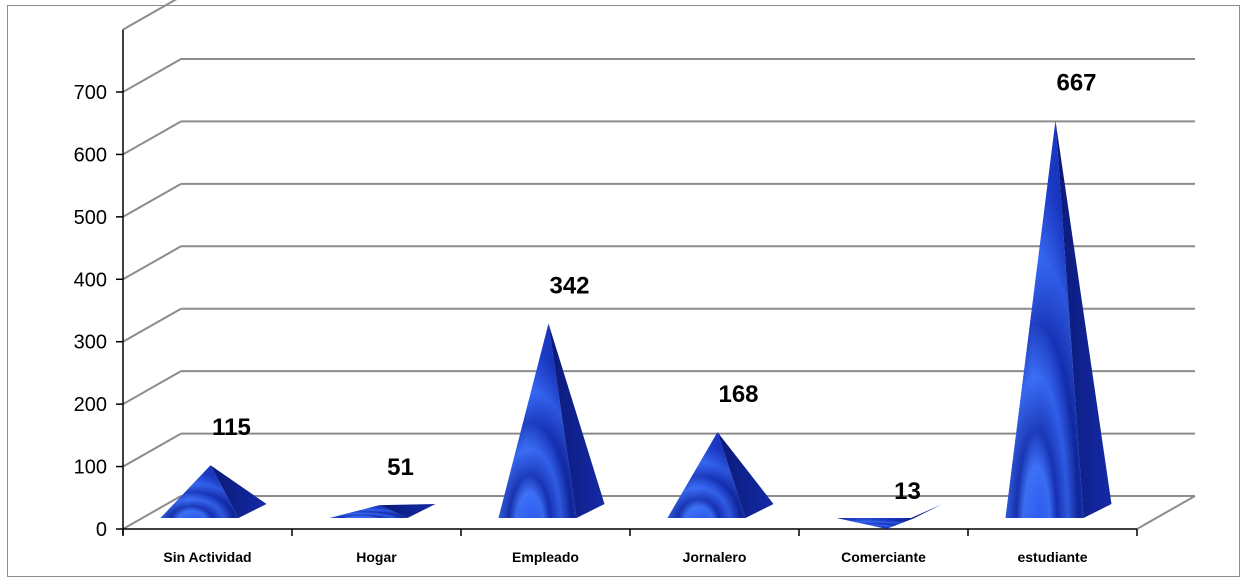 This screenshot has width=1249, height=582. Describe the element at coordinates (101, 530) in the screenshot. I see `y-tick-label: 0` at that location.